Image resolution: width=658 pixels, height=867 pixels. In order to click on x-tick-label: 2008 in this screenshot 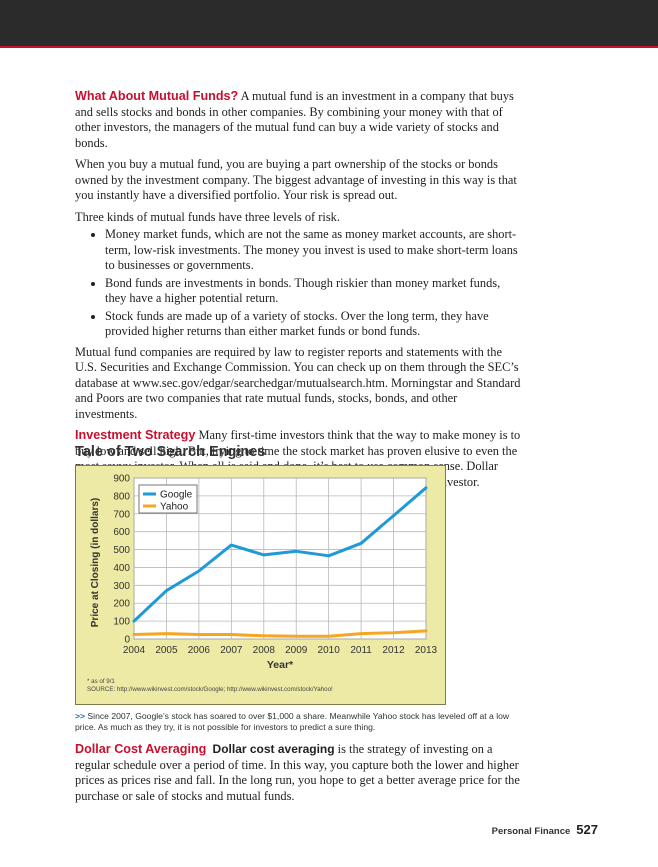, I will do `click(264, 650)`.